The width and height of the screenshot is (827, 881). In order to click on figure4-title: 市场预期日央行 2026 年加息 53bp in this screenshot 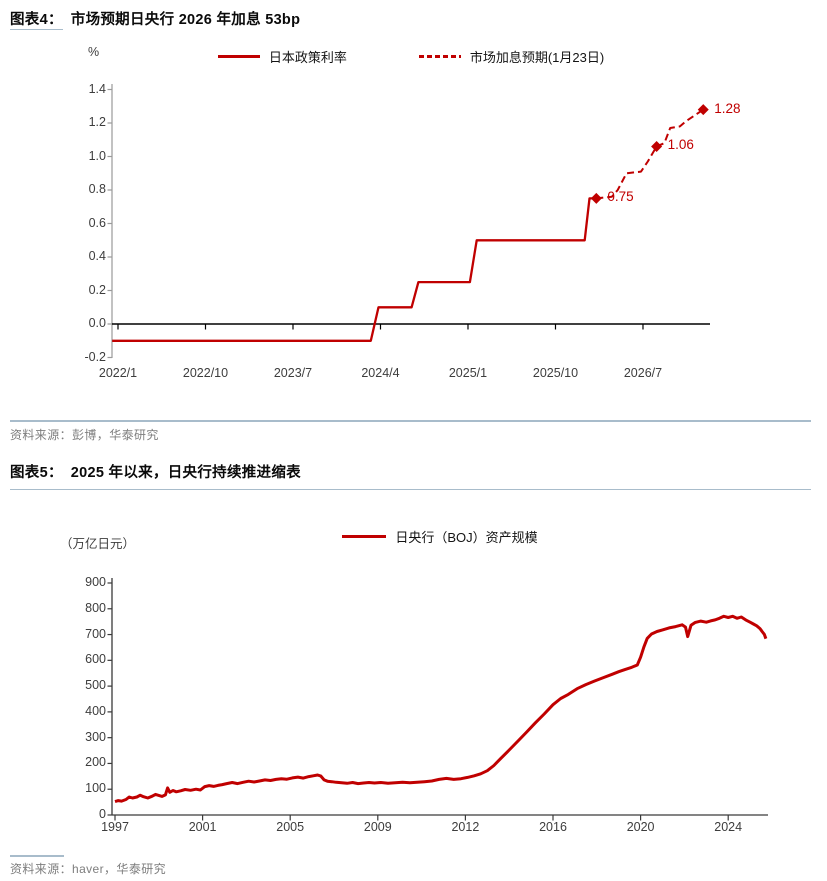, I will do `click(185, 20)`.